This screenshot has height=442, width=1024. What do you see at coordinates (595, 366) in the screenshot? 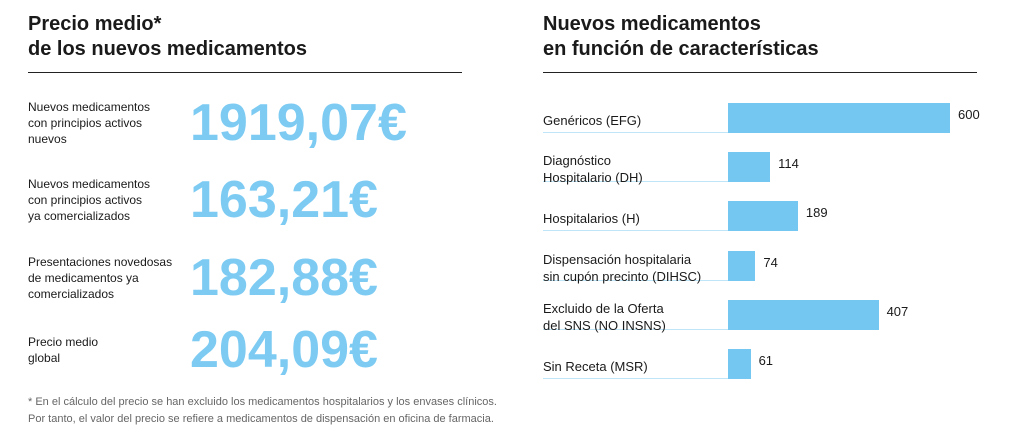
I see `category-label: Sin Receta (MSR)` at bounding box center [595, 366].